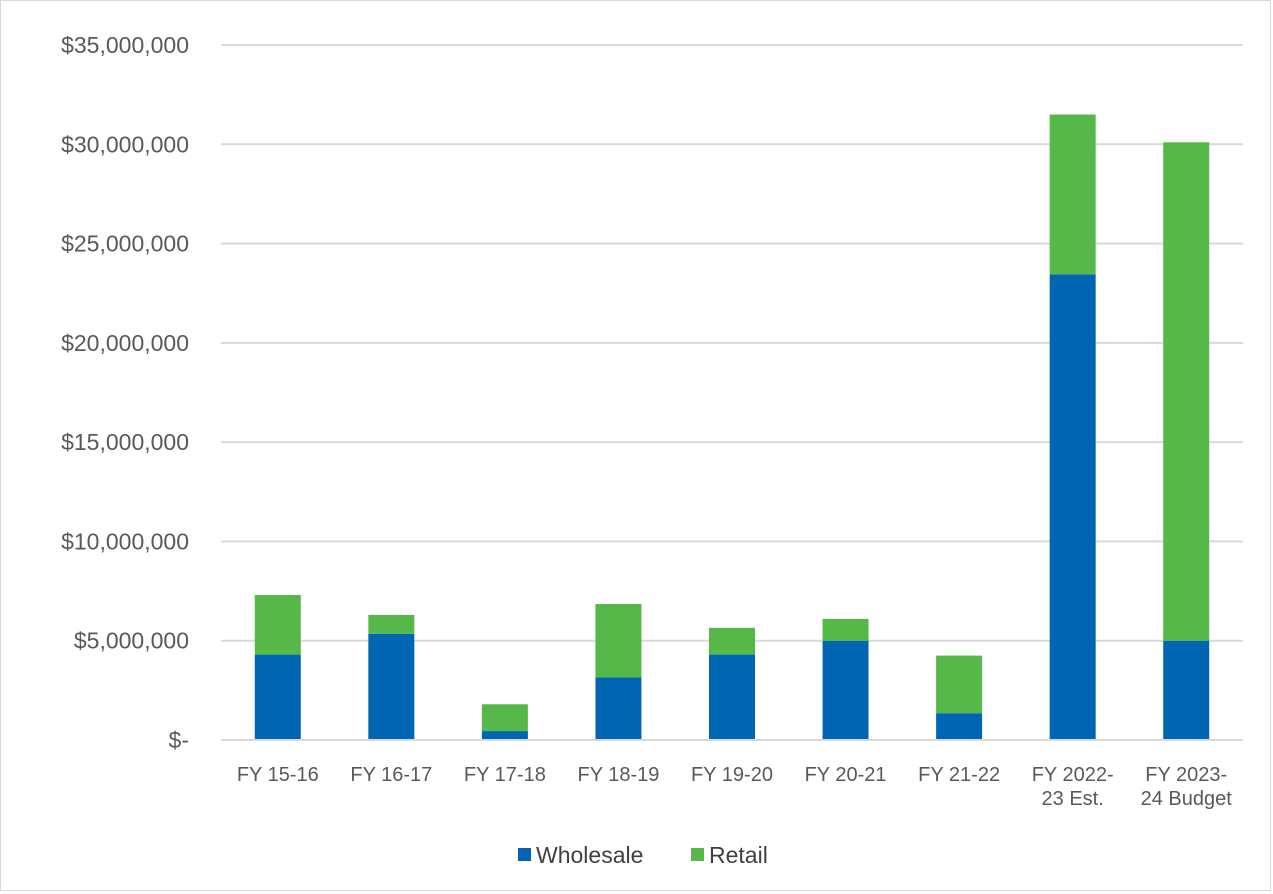 This screenshot has width=1273, height=894. Describe the element at coordinates (738, 855) in the screenshot. I see `legend-label-retail: Retail` at that location.